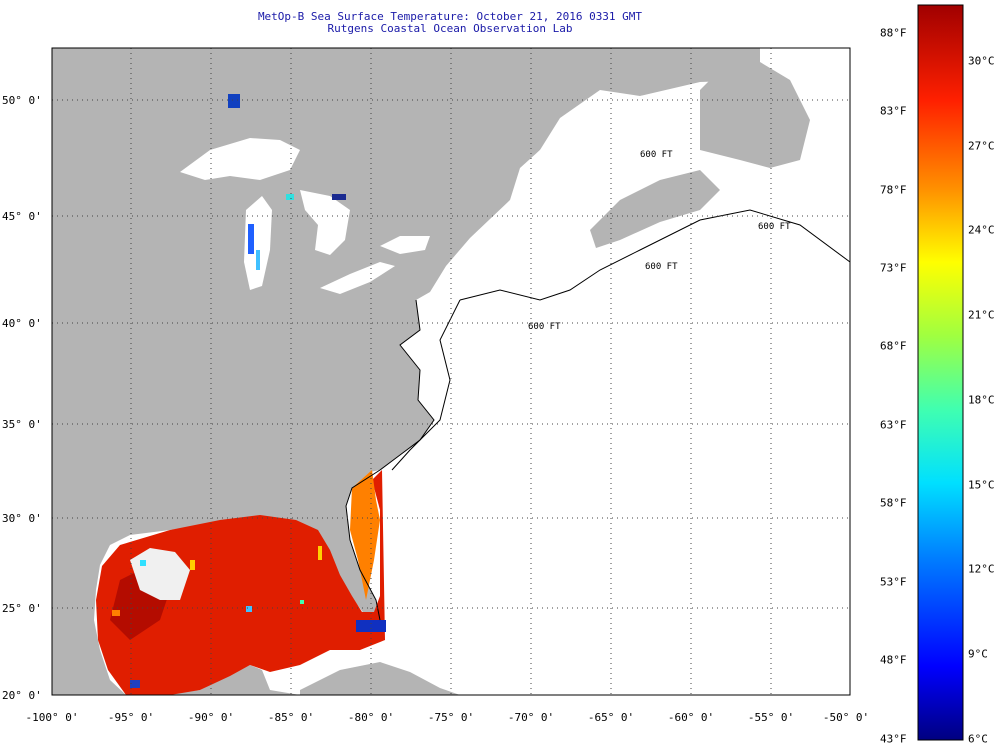 The height and width of the screenshot is (754, 1000). What do you see at coordinates (893, 190) in the screenshot?
I see `colorbar-f-label: 78°F` at bounding box center [893, 190].